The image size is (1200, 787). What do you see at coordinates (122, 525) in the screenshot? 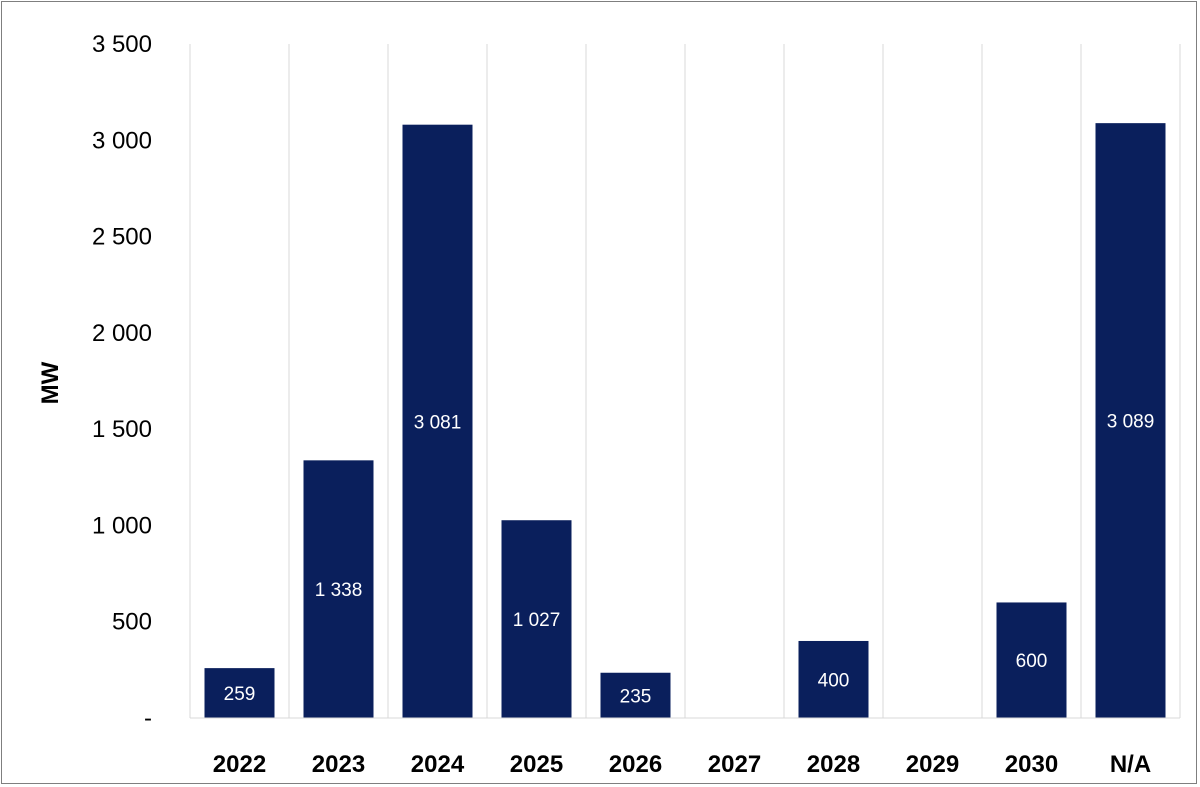
I see `y-tick-label: 1 000` at bounding box center [122, 525].